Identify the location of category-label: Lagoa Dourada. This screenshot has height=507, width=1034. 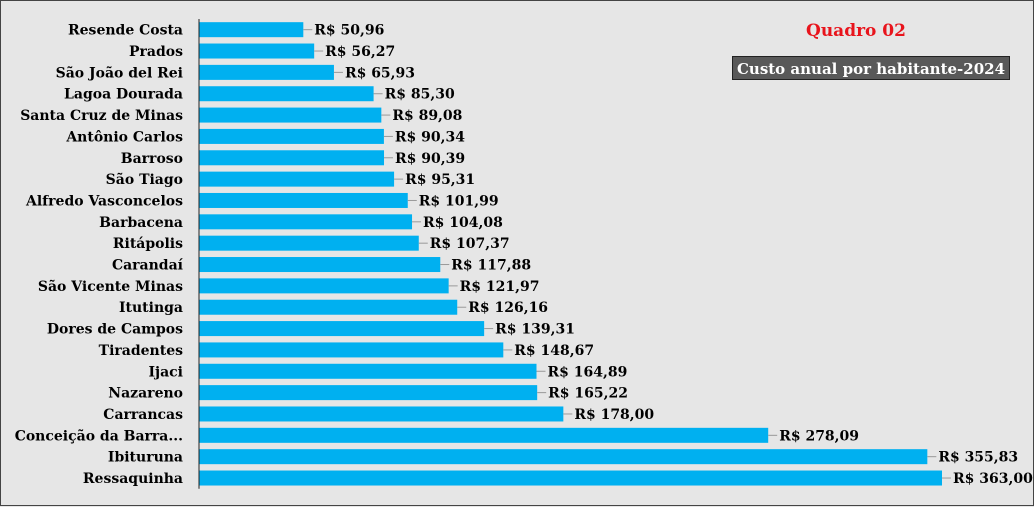
(123, 95).